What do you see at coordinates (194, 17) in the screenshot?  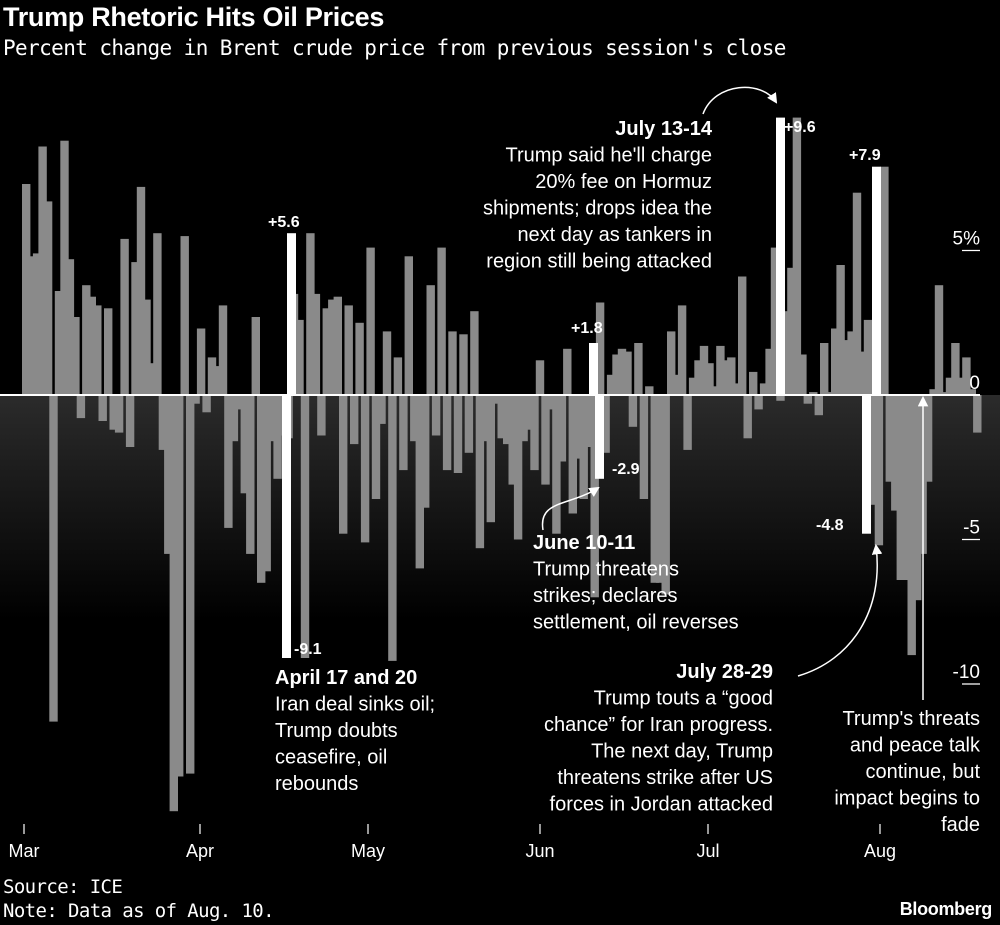 I see `chart-title: Trump Rhetoric Hits Oil Prices` at bounding box center [194, 17].